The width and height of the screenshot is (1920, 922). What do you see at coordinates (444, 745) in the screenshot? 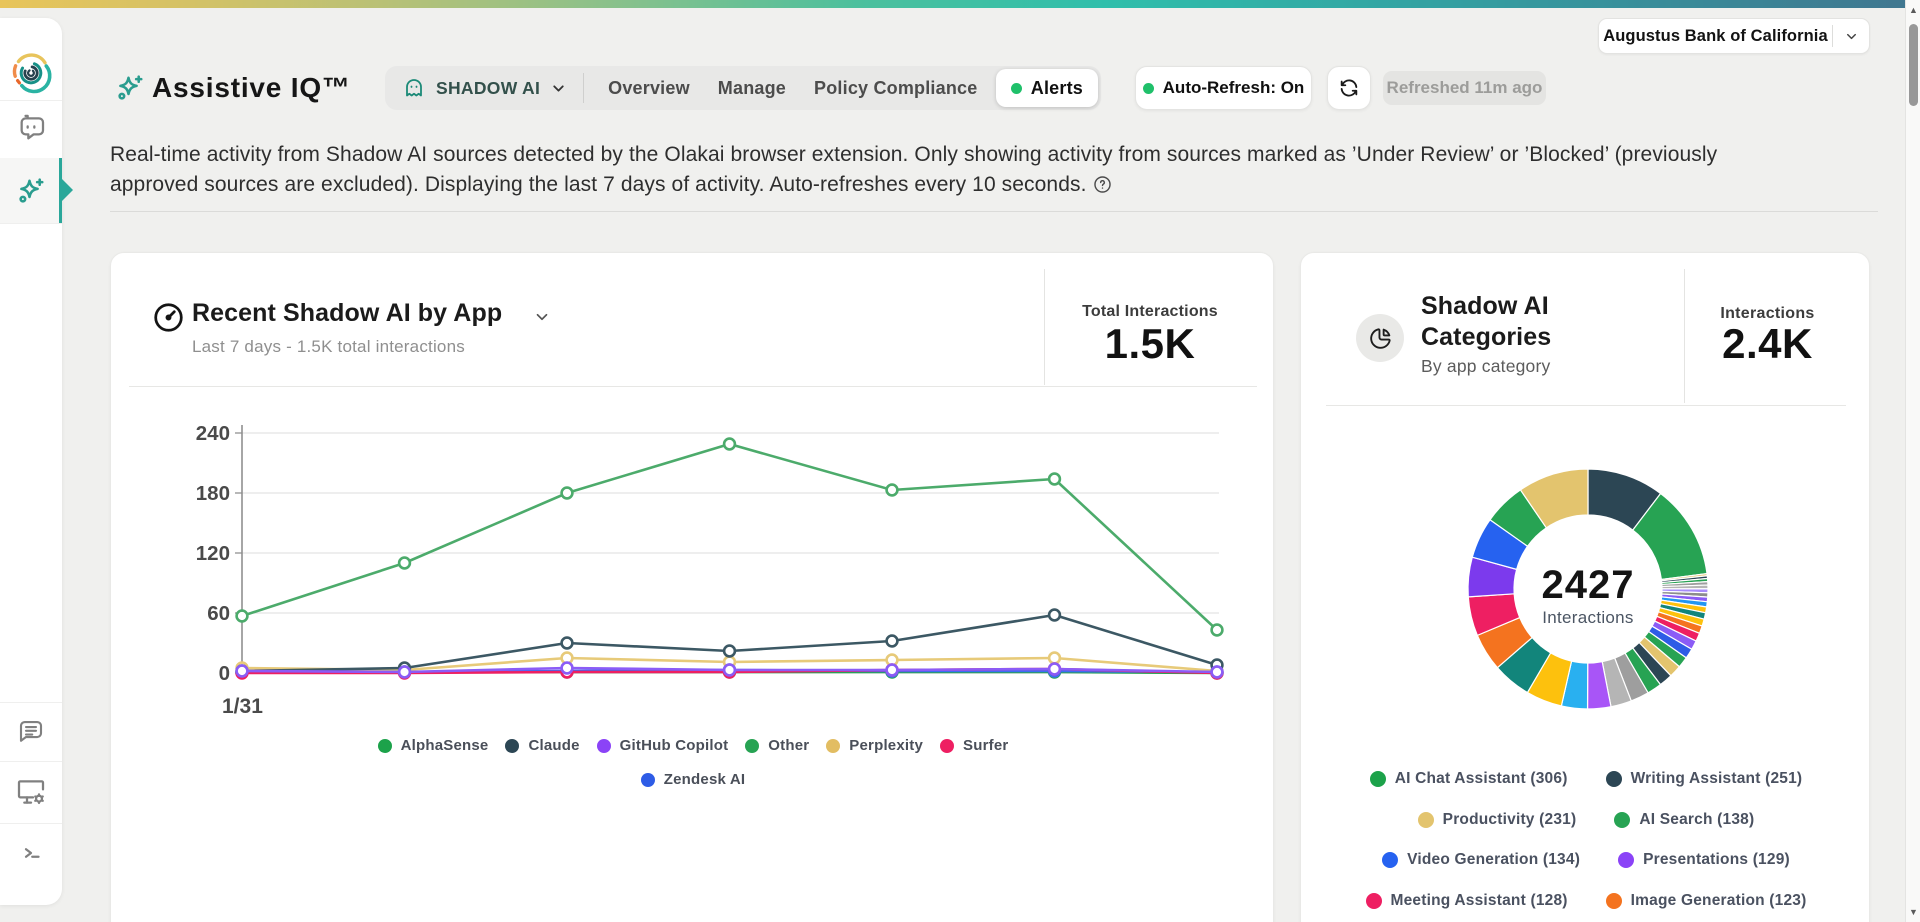
I see `legend-label: AlphaSense` at bounding box center [444, 745].